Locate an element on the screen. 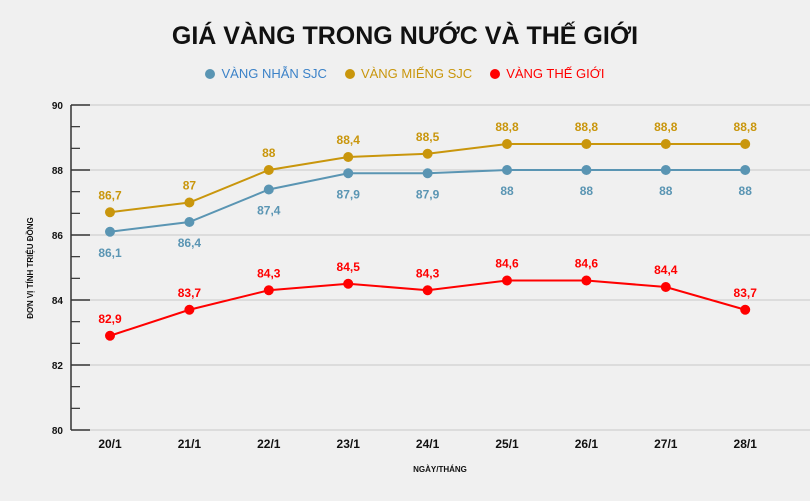  x-tick-label: 20/1 is located at coordinates (110, 444).